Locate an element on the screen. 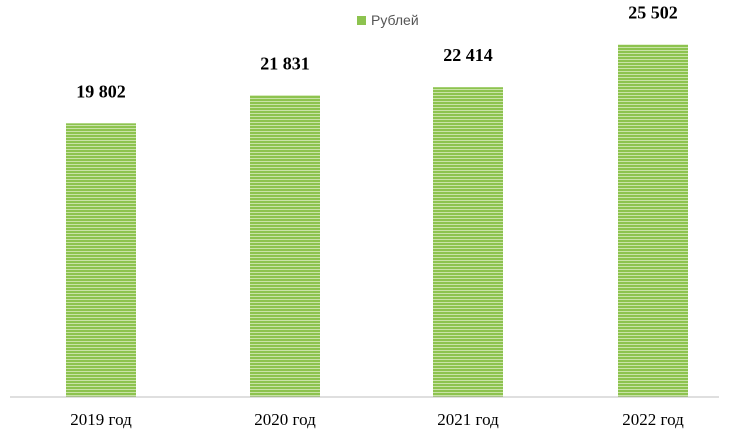 This screenshot has height=432, width=729. x-tick-labels-group: 2019 год 2020 год 2021 год 2022 год is located at coordinates (377, 419).